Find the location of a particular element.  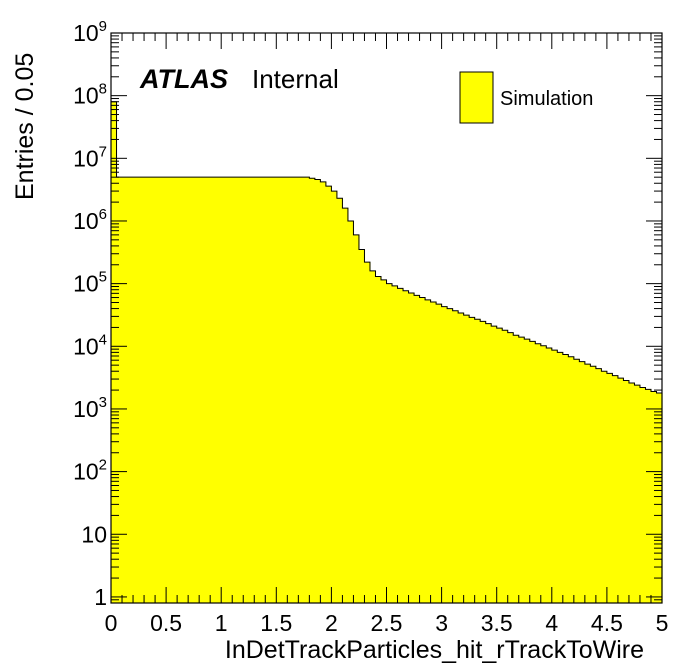

x-tick-label: 3 is located at coordinates (441, 623).